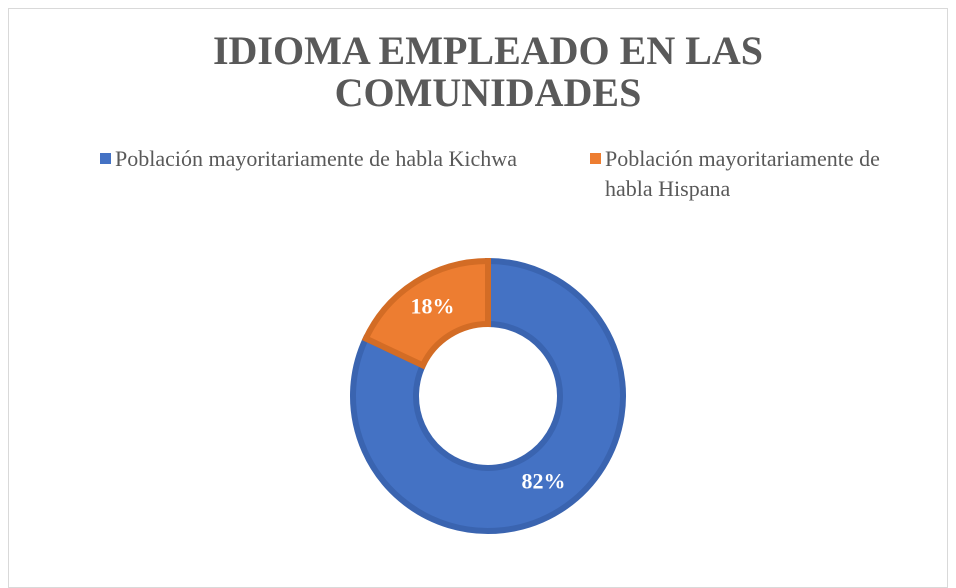 This screenshot has width=956, height=588. Describe the element at coordinates (433, 306) in the screenshot. I see `data-label: 18%` at that location.